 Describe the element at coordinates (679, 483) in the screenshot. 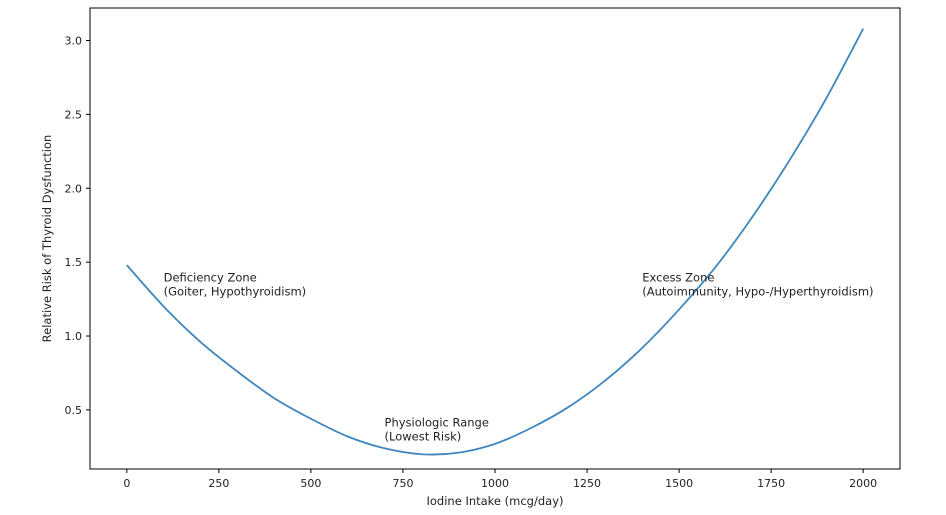

I see `x-tick-label: 1500` at that location.